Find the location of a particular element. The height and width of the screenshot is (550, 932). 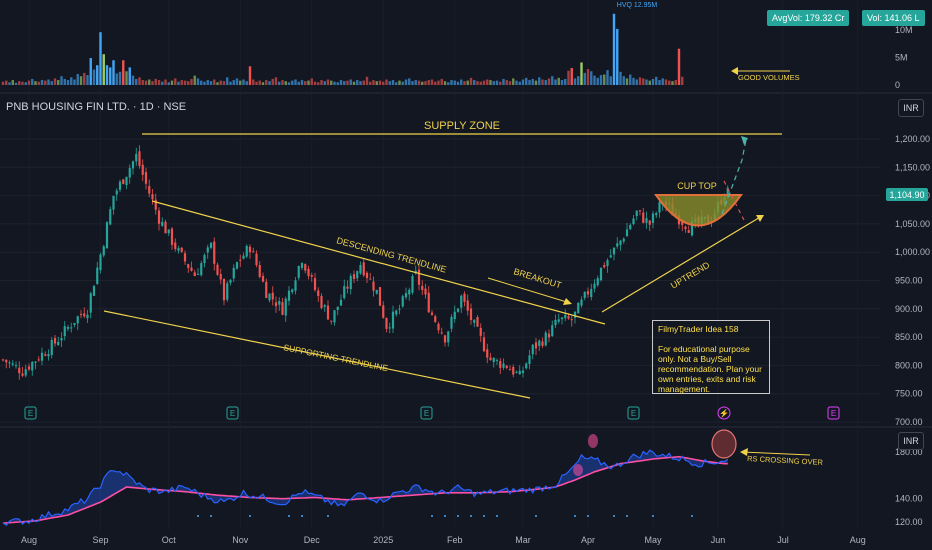

time-tick-label: Oct is located at coordinates (169, 540).